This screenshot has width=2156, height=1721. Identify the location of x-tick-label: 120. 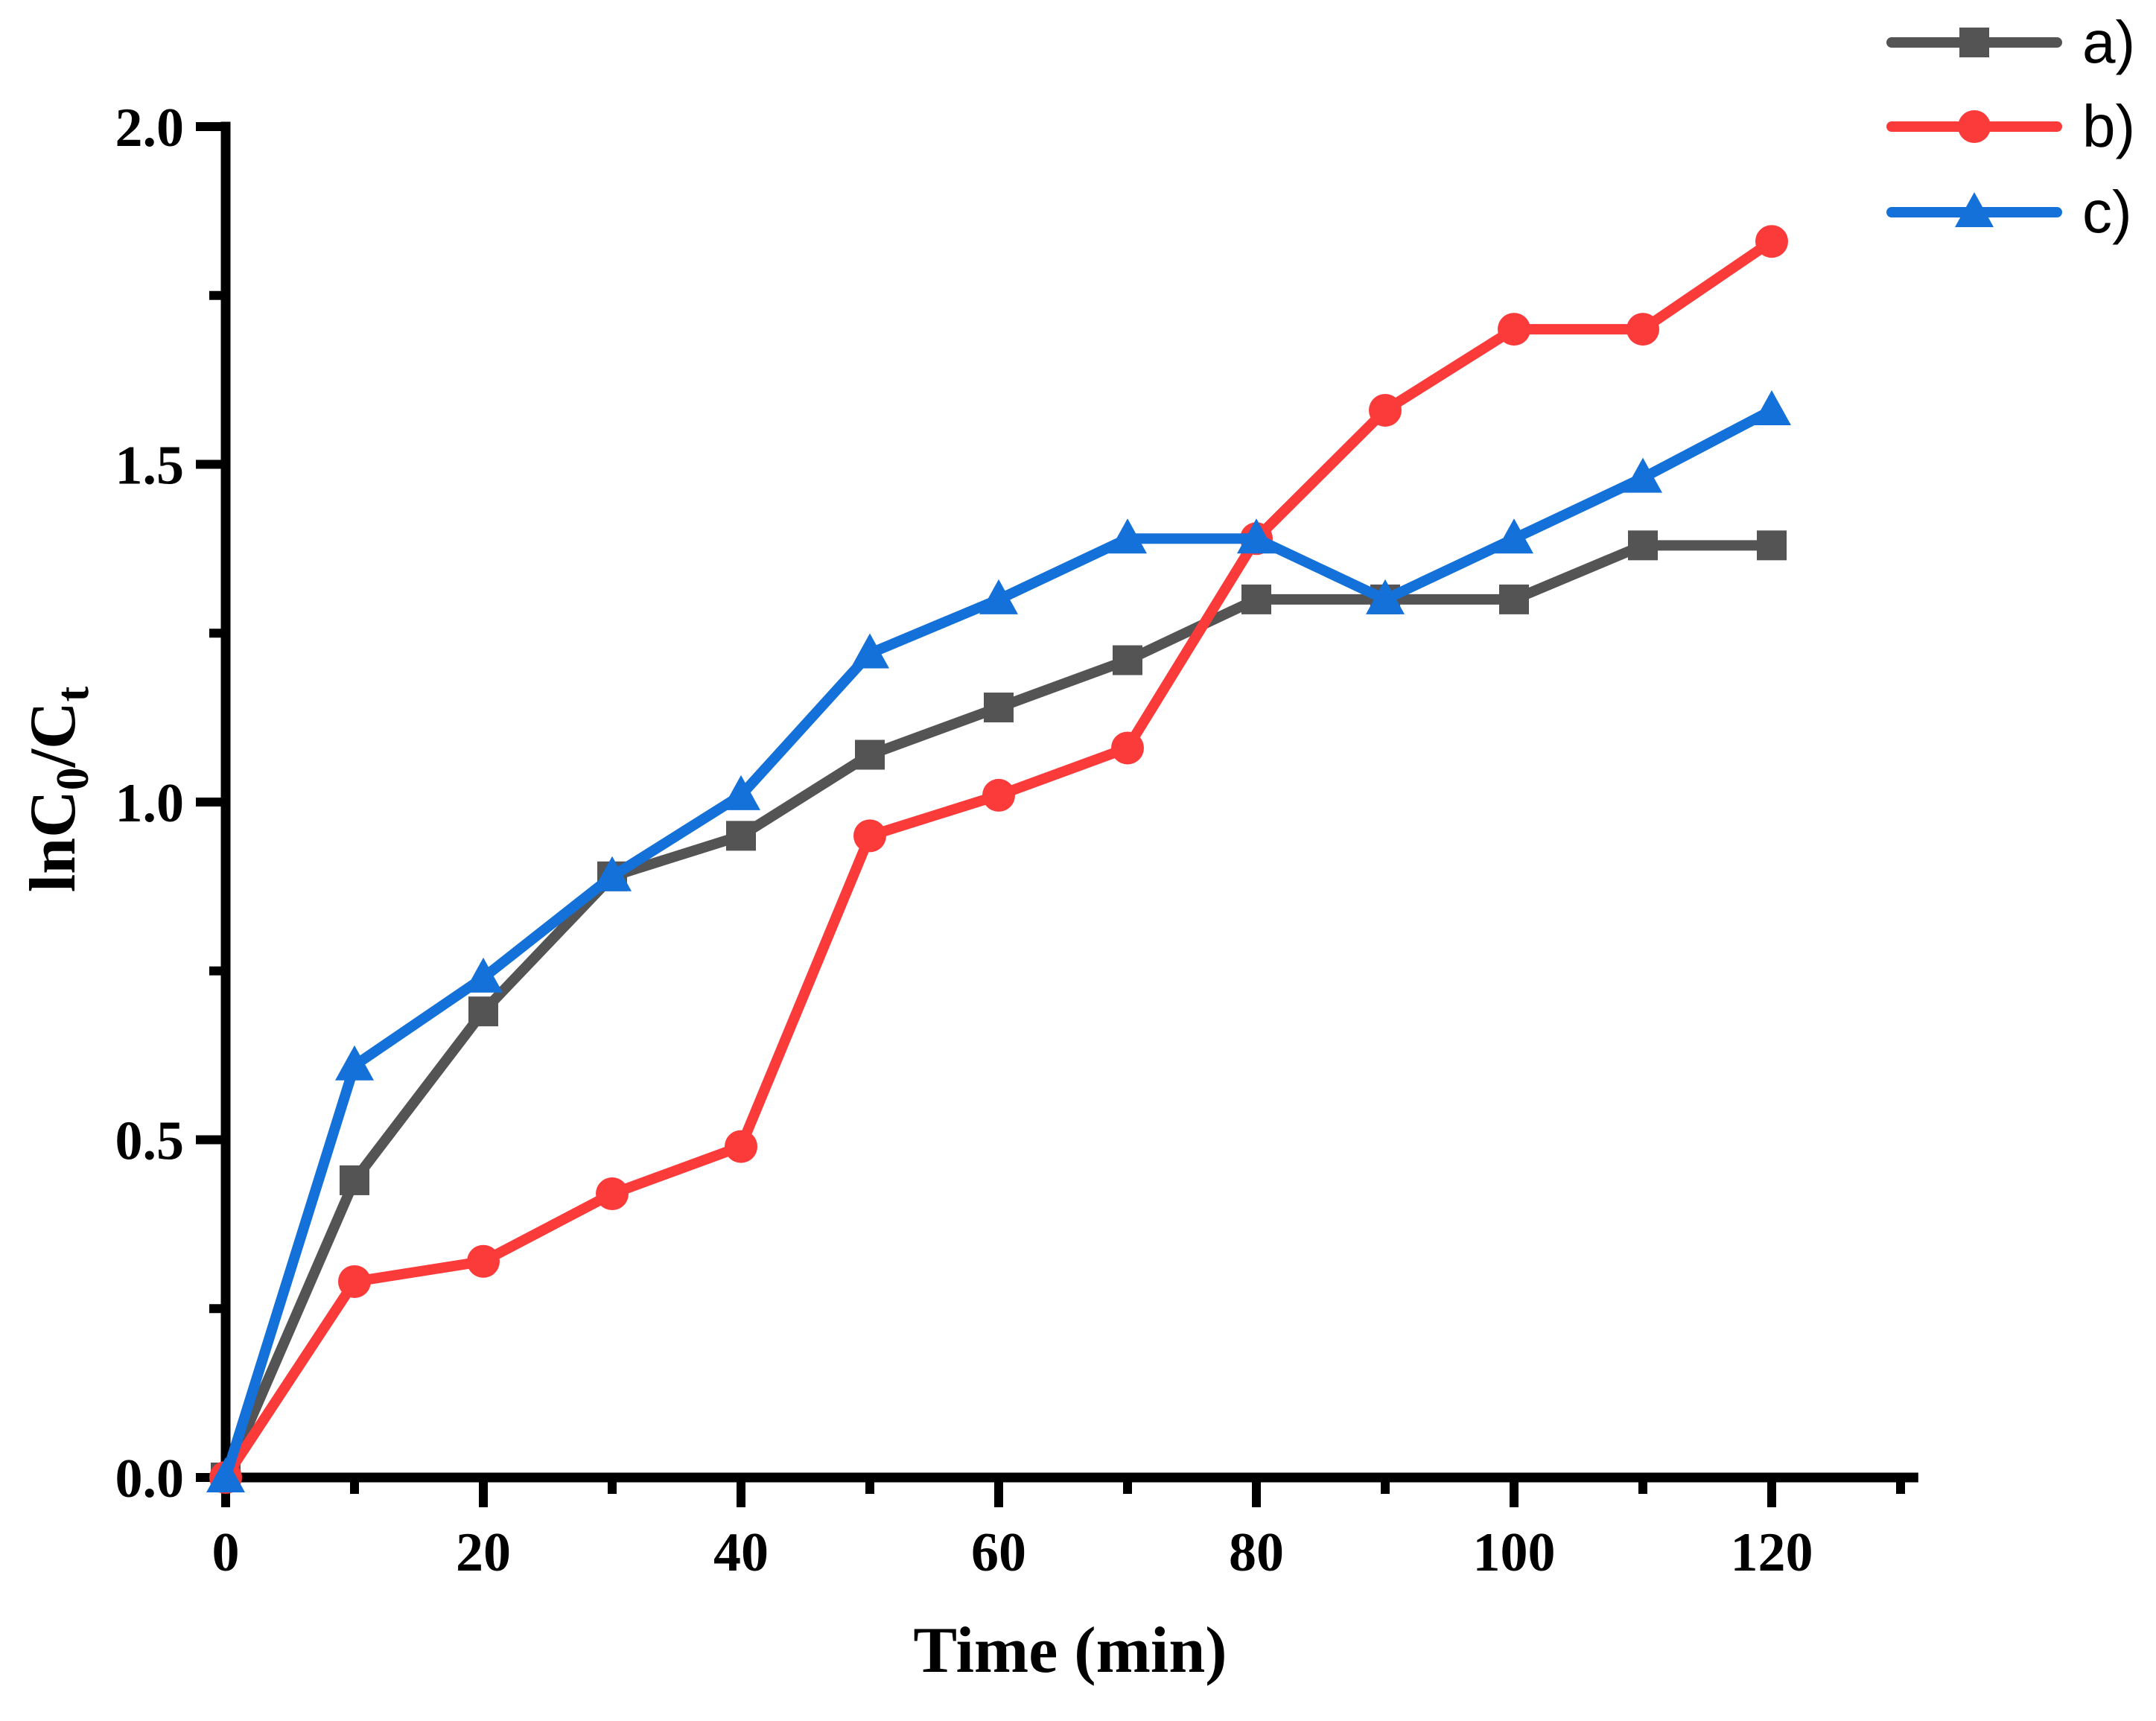
(1772, 1552).